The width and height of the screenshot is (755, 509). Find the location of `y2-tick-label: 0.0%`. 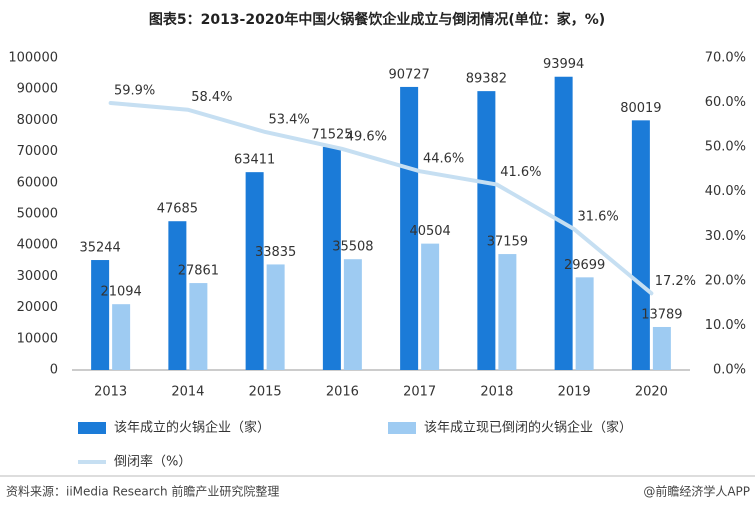

y2-tick-label: 0.0% is located at coordinates (729, 370).